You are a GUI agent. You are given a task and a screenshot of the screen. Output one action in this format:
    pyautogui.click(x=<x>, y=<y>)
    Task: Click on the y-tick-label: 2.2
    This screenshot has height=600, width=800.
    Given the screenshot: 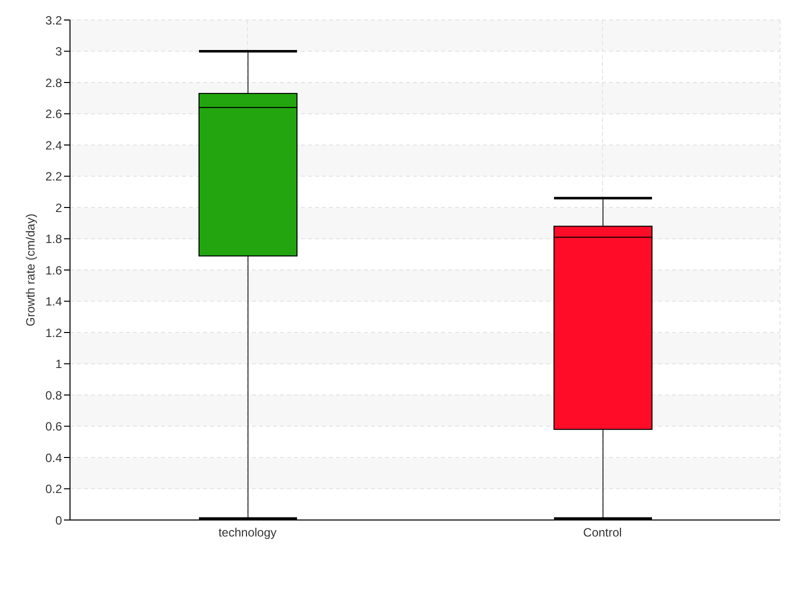 What is the action you would take?
    pyautogui.click(x=53, y=177)
    